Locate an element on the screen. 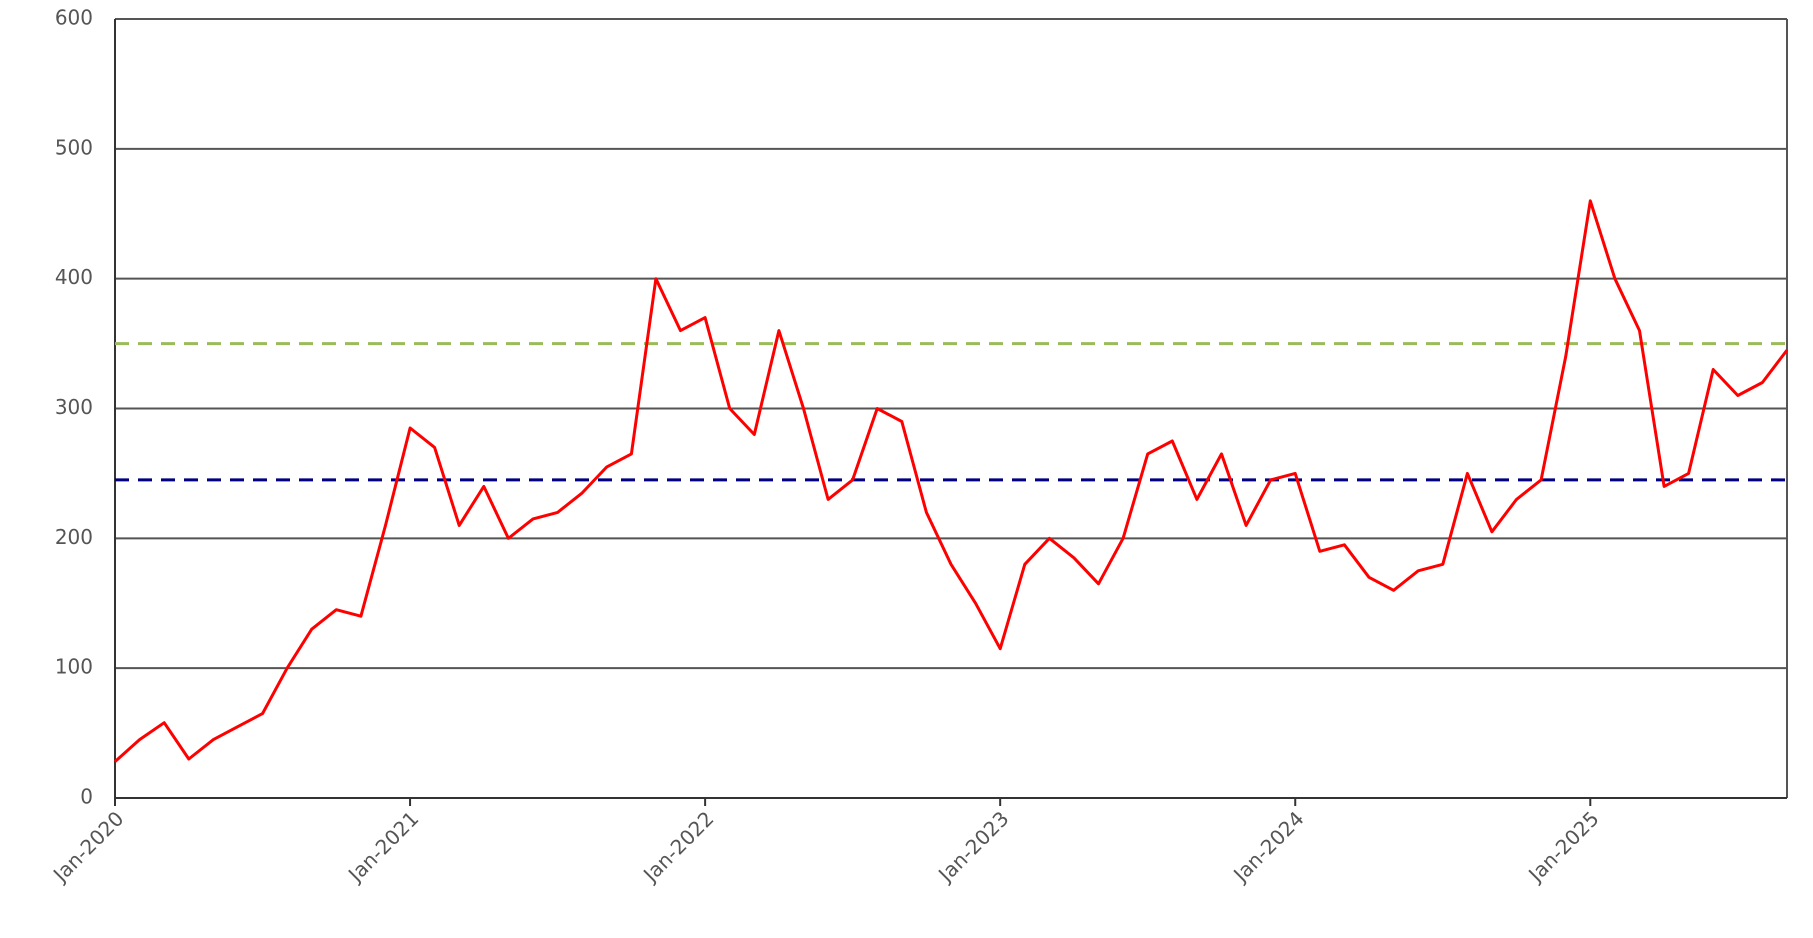  y-tick-label: 200 is located at coordinates (74, 537).